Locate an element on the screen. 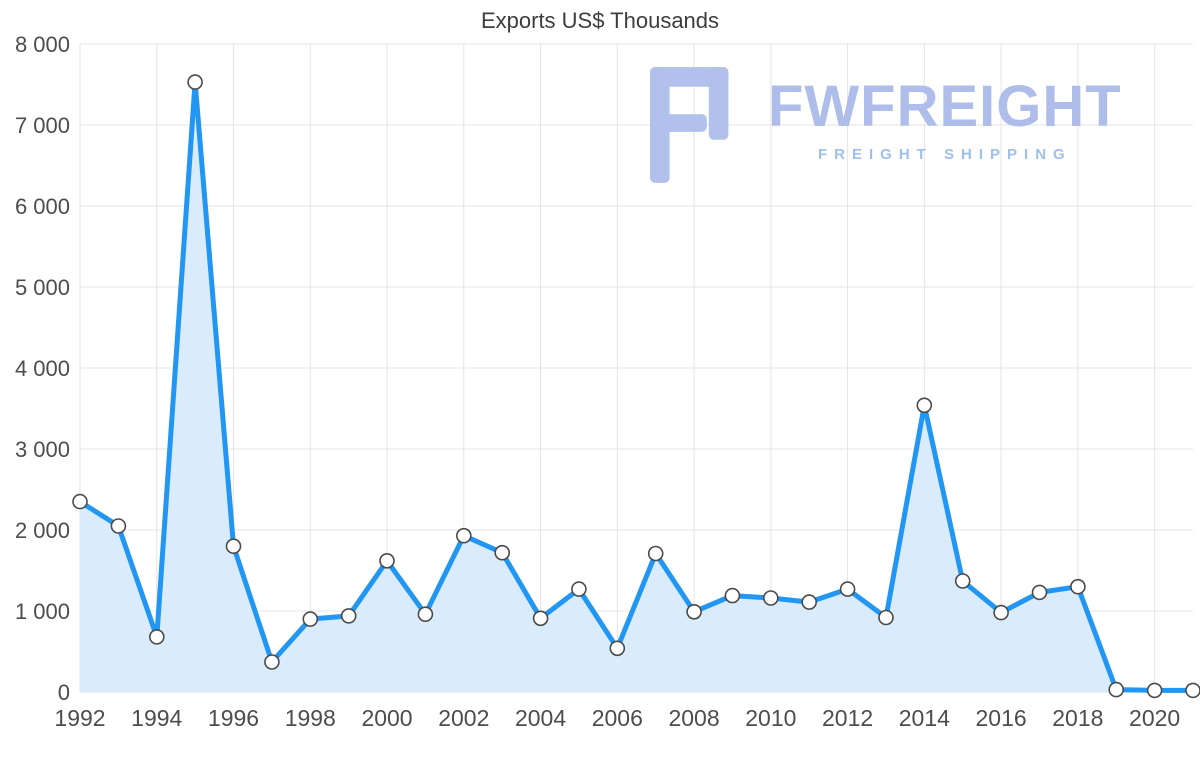 The width and height of the screenshot is (1200, 763). x-axis-label: 1996 is located at coordinates (233, 718).